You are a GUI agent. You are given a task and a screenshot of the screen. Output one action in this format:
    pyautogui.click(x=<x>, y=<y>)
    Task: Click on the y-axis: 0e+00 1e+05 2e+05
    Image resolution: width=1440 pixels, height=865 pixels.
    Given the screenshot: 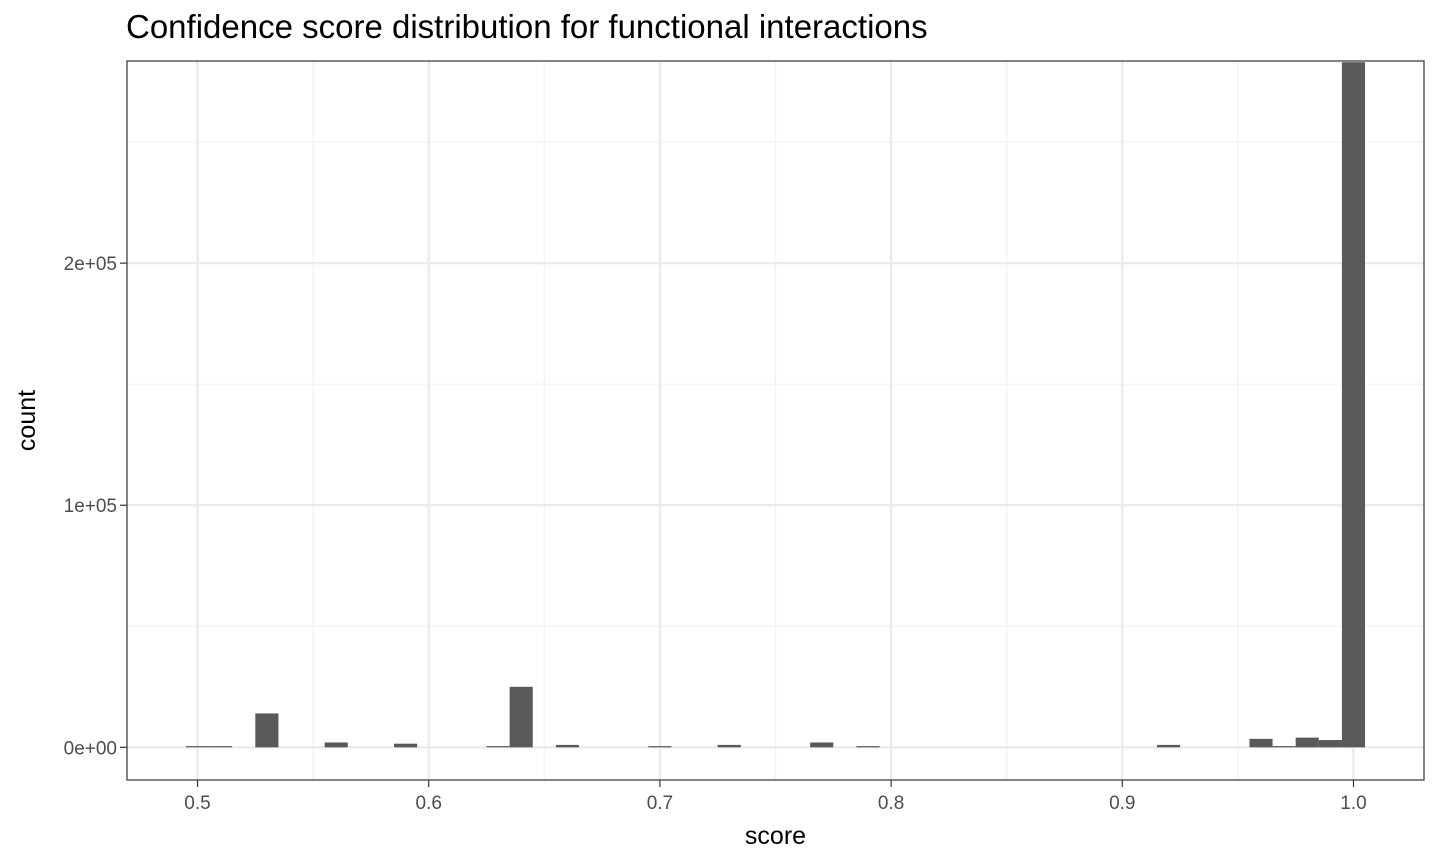 What is the action you would take?
    pyautogui.click(x=95, y=506)
    